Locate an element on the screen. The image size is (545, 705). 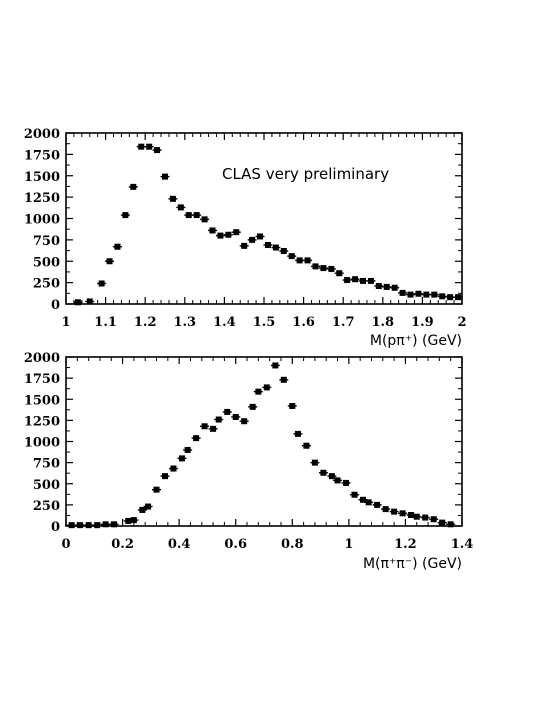
x-tick-label: 0.8 is located at coordinates (292, 544).